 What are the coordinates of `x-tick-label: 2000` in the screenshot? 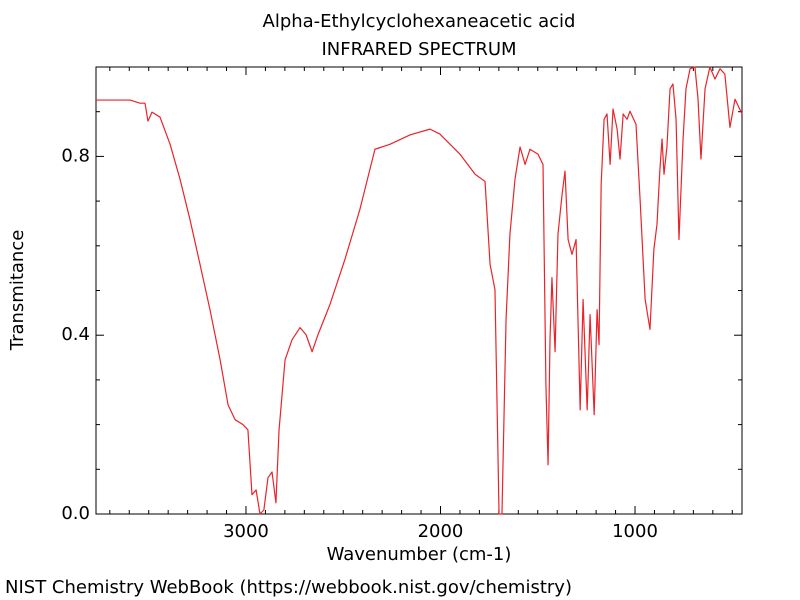 It's located at (441, 531).